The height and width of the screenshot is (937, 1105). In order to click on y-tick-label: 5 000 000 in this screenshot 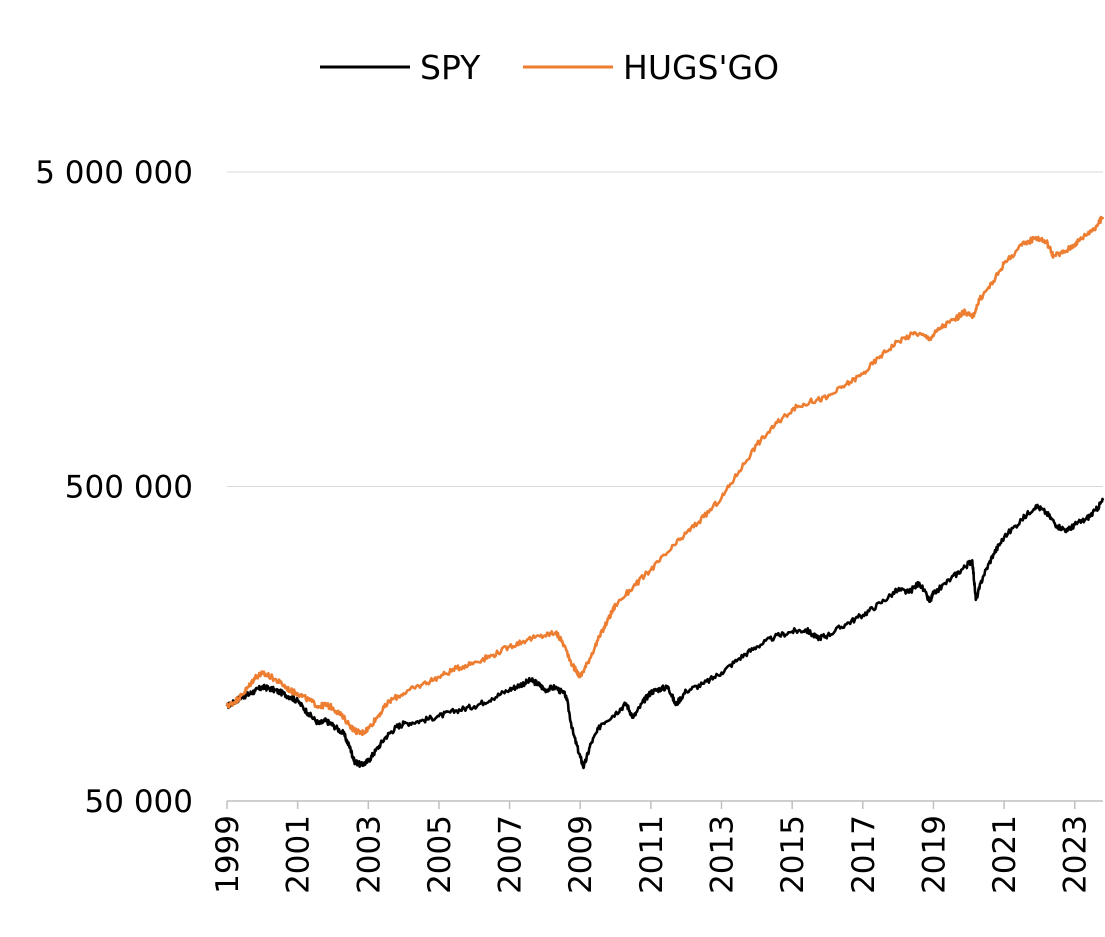, I will do `click(114, 173)`.